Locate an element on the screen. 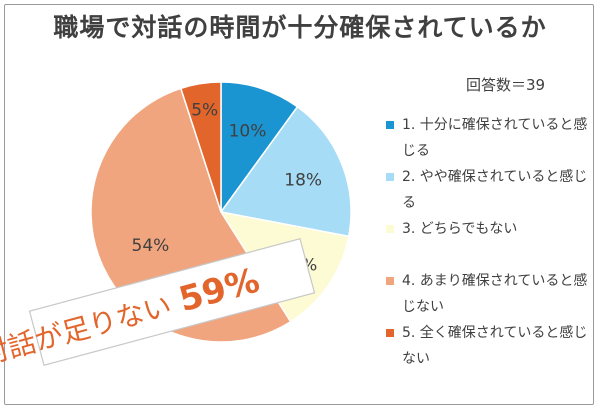  legend-label-3: 3. どちらでもない is located at coordinates (460, 229).